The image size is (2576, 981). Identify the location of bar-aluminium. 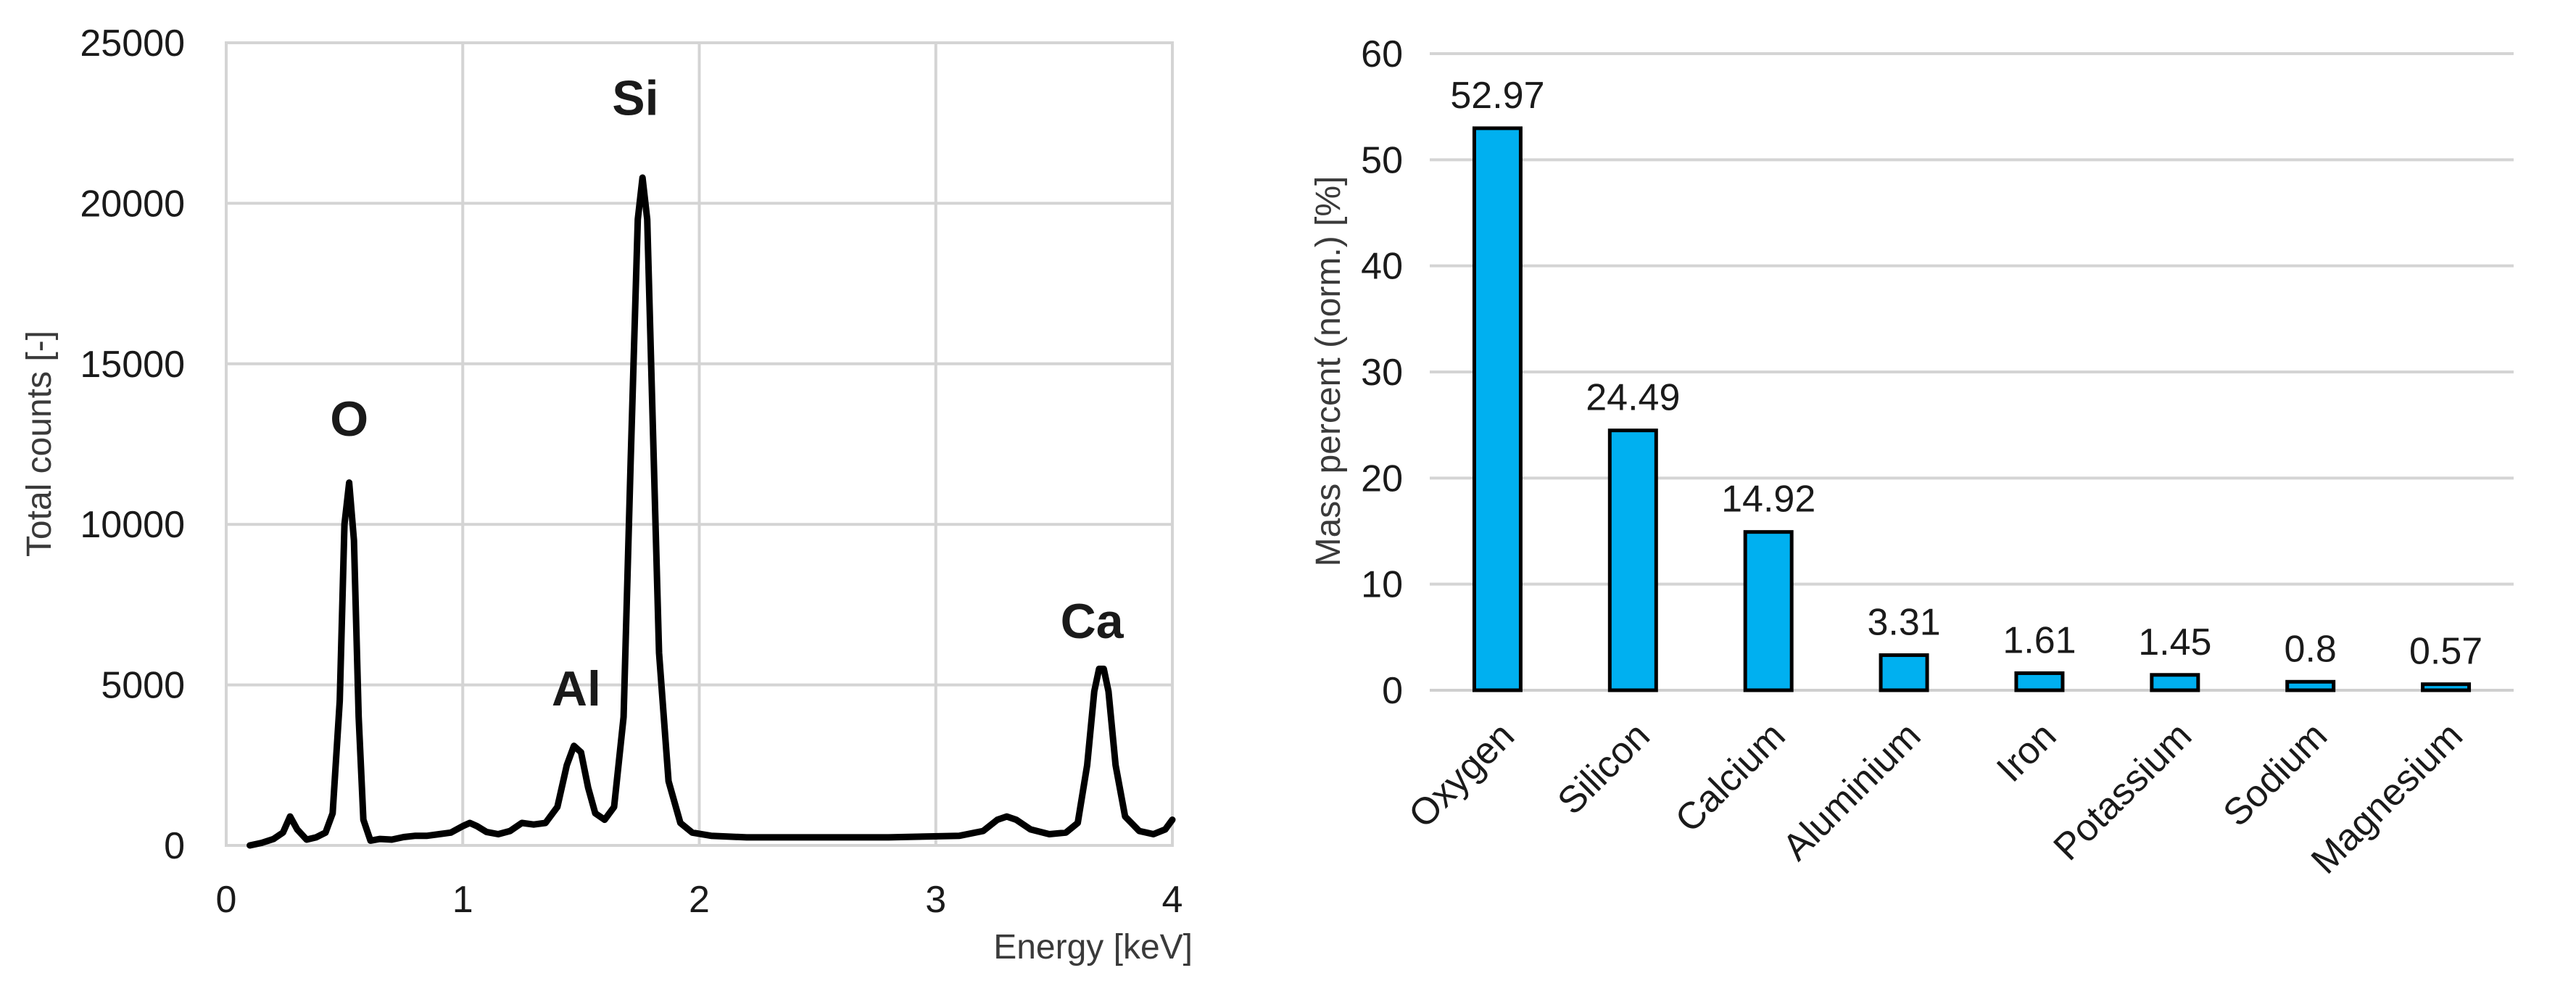
(1904, 673).